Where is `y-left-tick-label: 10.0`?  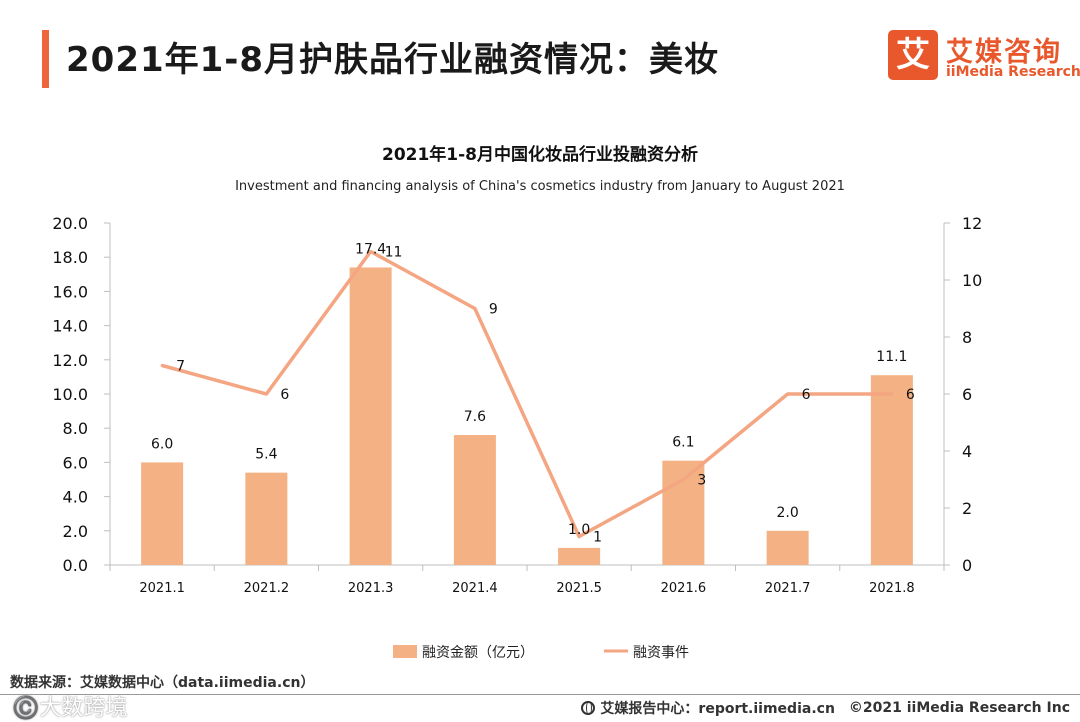
y-left-tick-label: 10.0 is located at coordinates (70, 394).